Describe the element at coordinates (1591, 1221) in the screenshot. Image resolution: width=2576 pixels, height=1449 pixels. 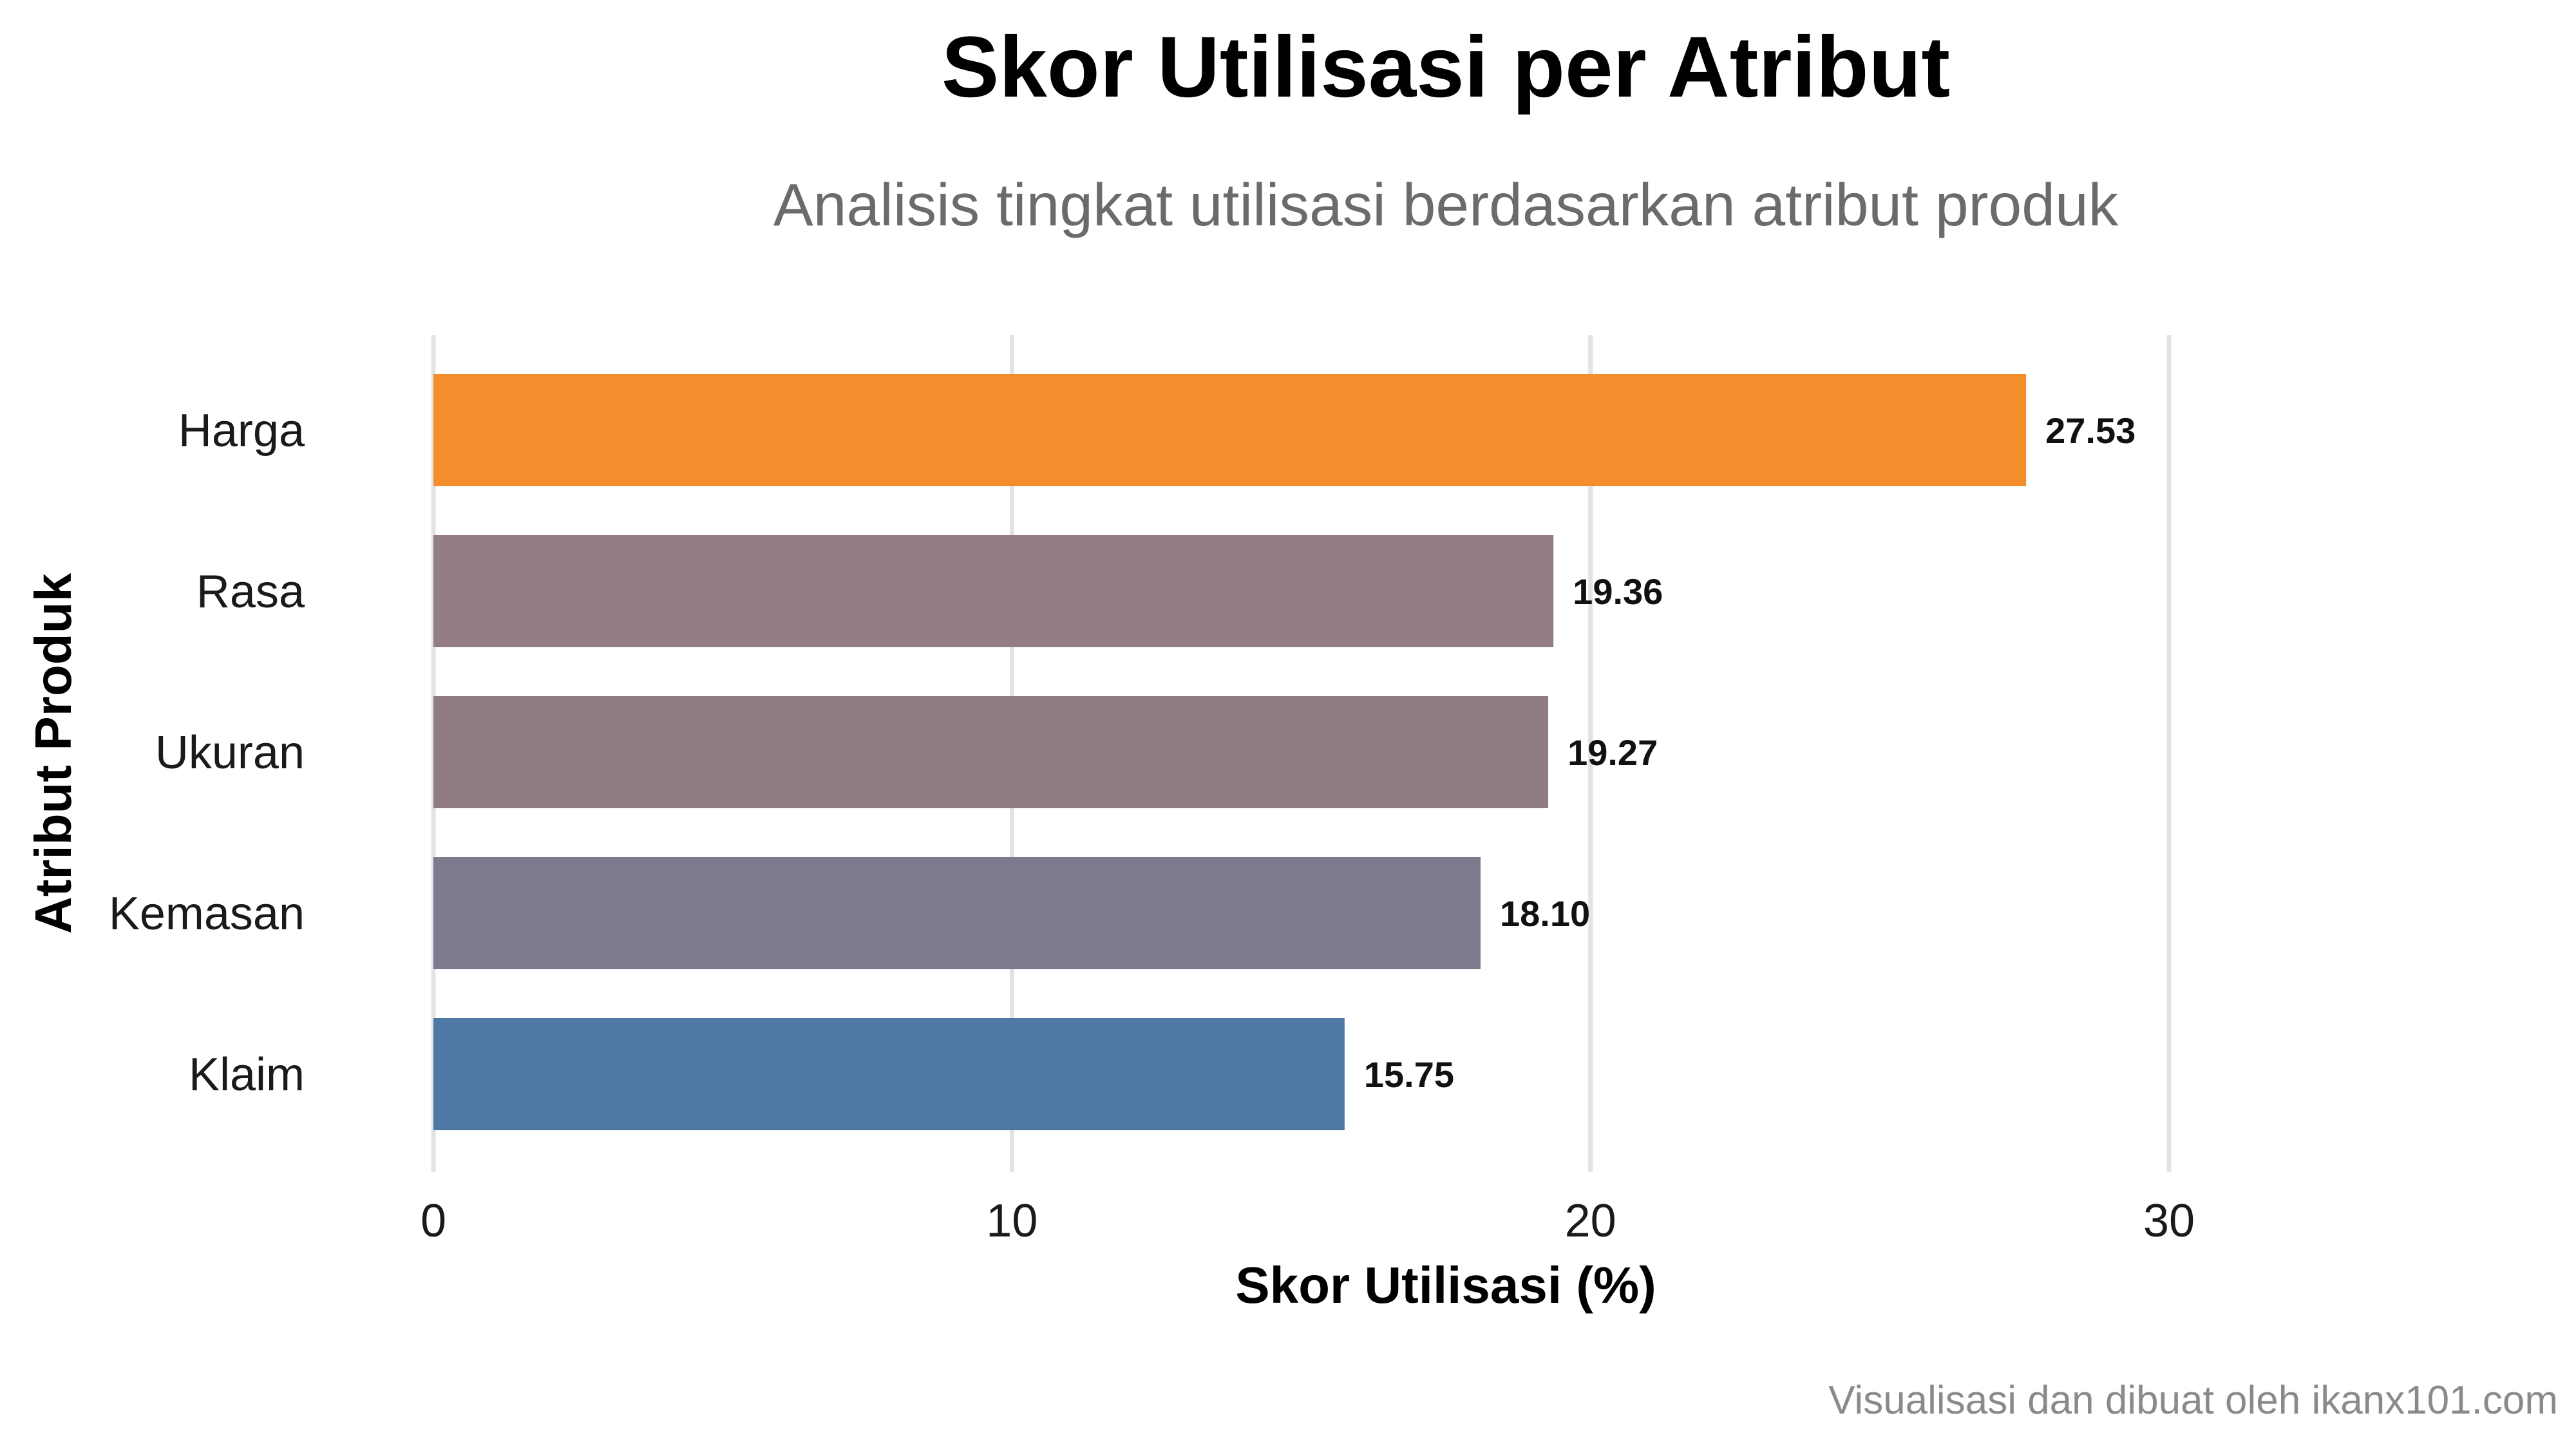
I see `x-tick-label: 20` at that location.